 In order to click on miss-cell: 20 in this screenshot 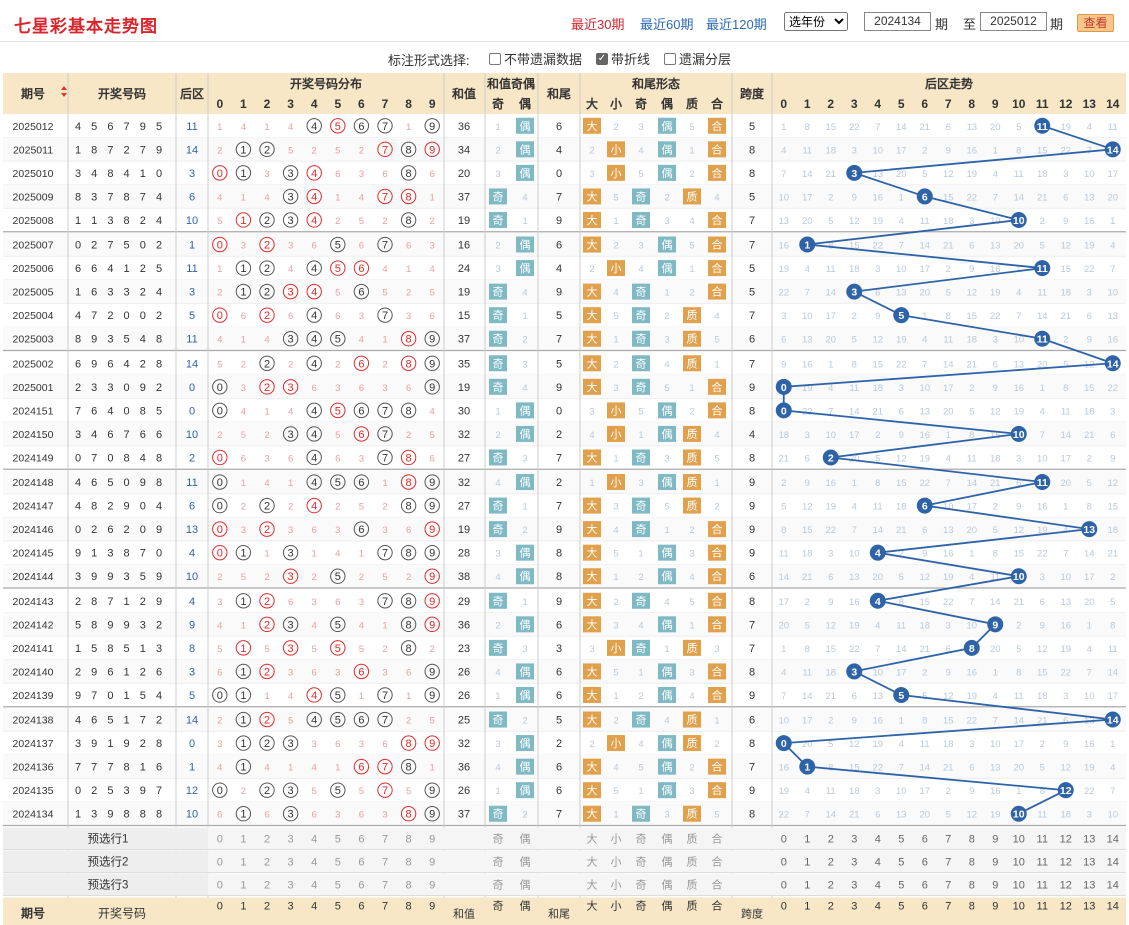, I will do `click(807, 744)`.